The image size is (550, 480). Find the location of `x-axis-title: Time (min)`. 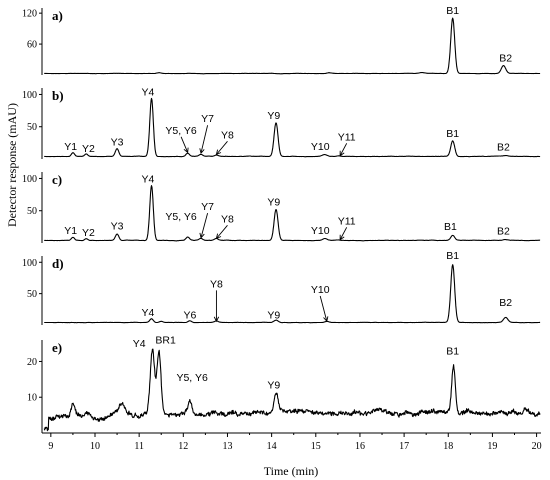

x-axis-title: Time (min) is located at coordinates (291, 471).